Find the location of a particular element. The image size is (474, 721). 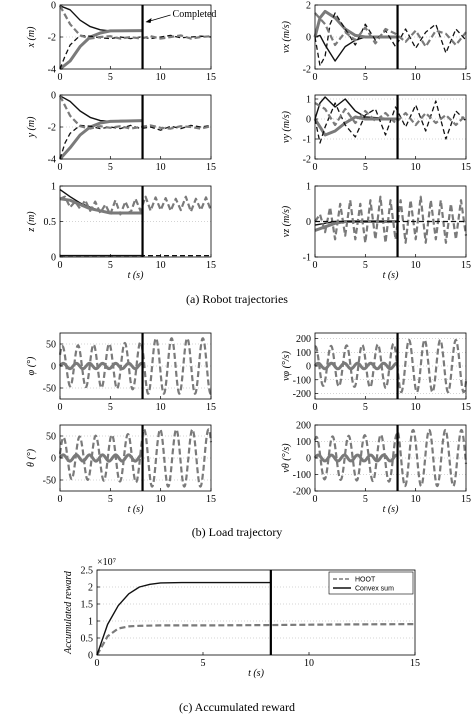

ylabel-vz: vz (m/s) is located at coordinates (286, 221).